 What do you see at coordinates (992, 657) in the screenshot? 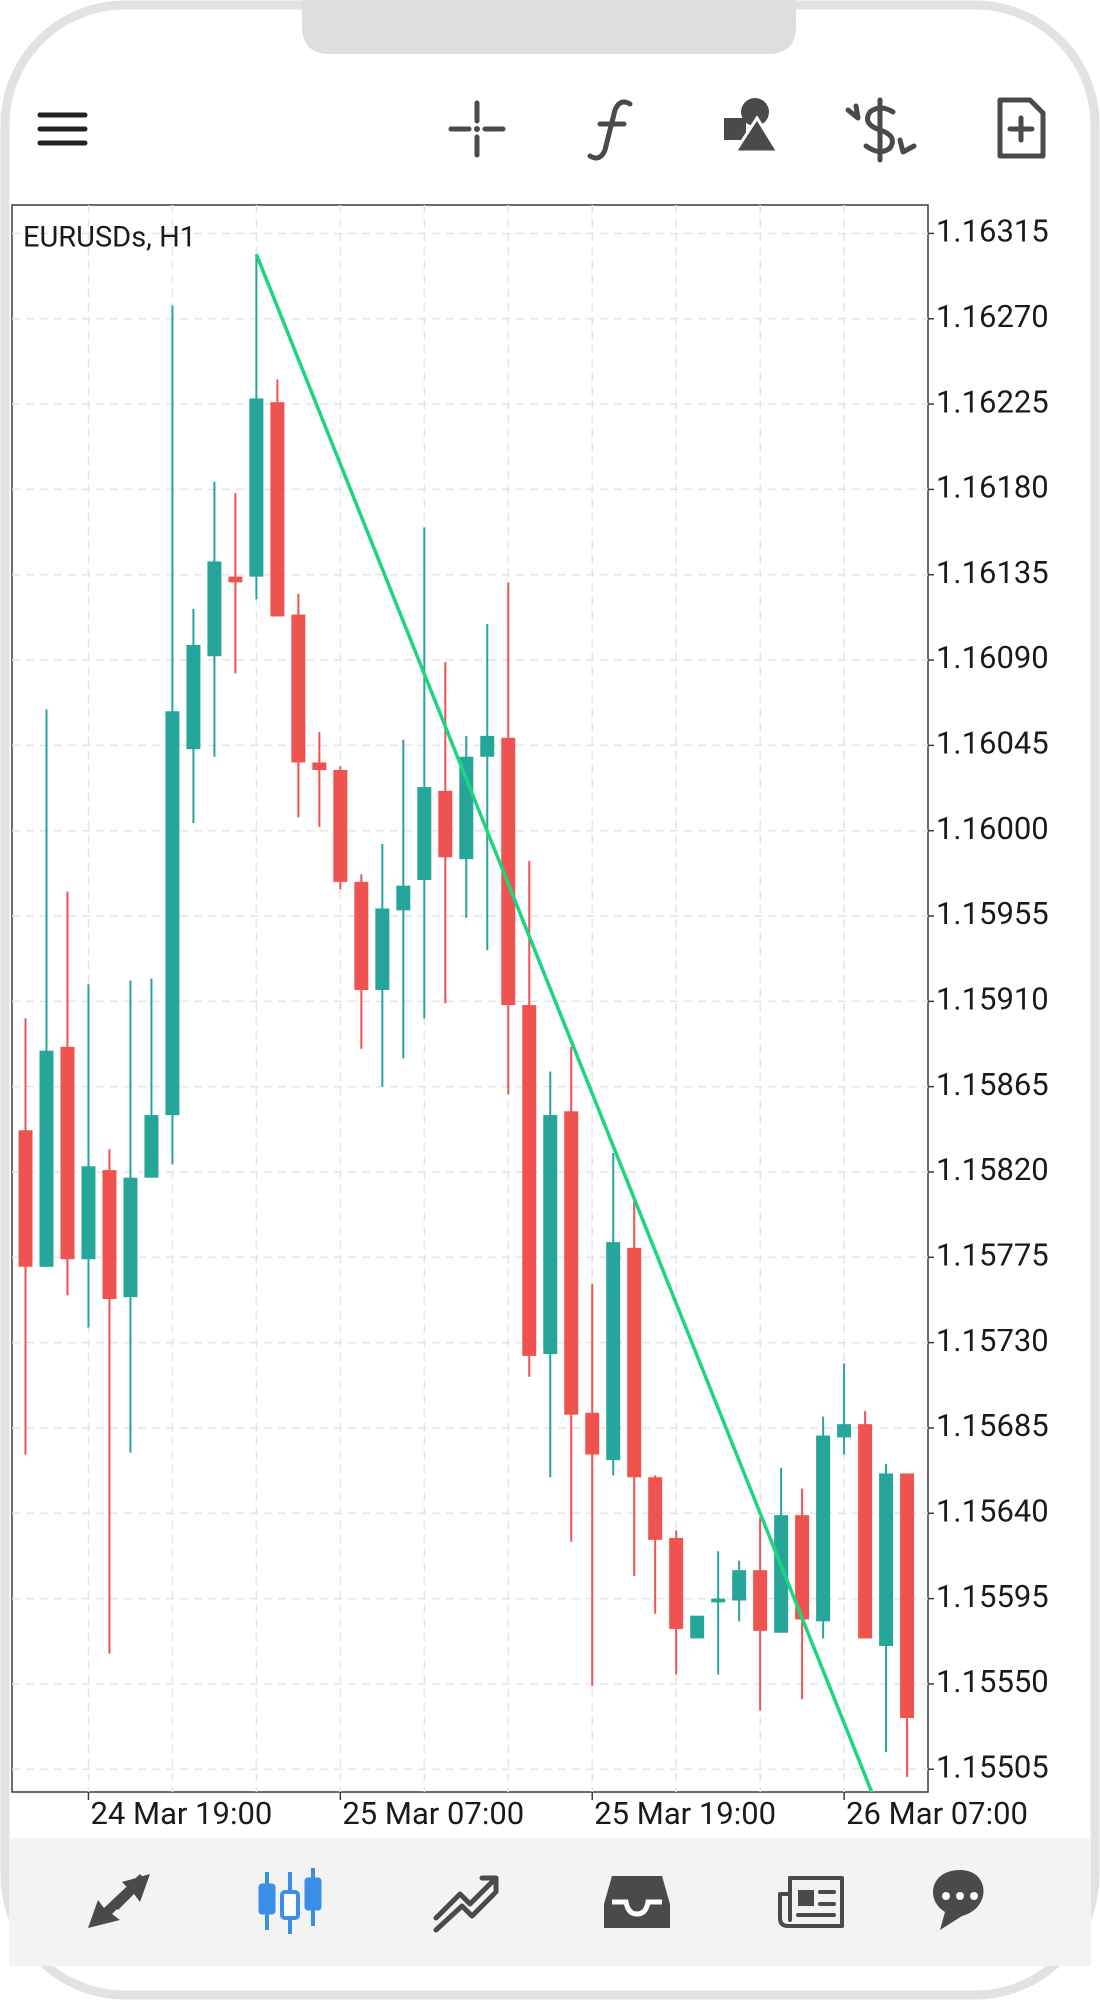
I see `y-tick-label: 1.16090` at bounding box center [992, 657].